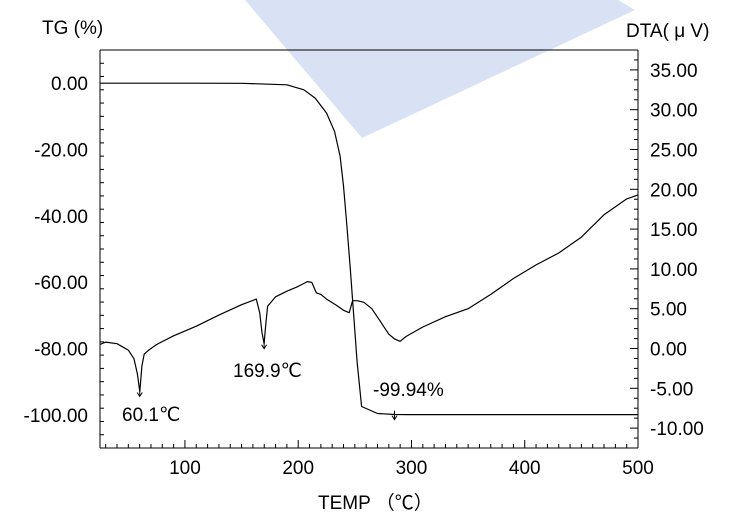 Image resolution: width=730 pixels, height=514 pixels. Describe the element at coordinates (379, 459) in the screenshot. I see `x-axis: 100 200 300 400 500` at that location.